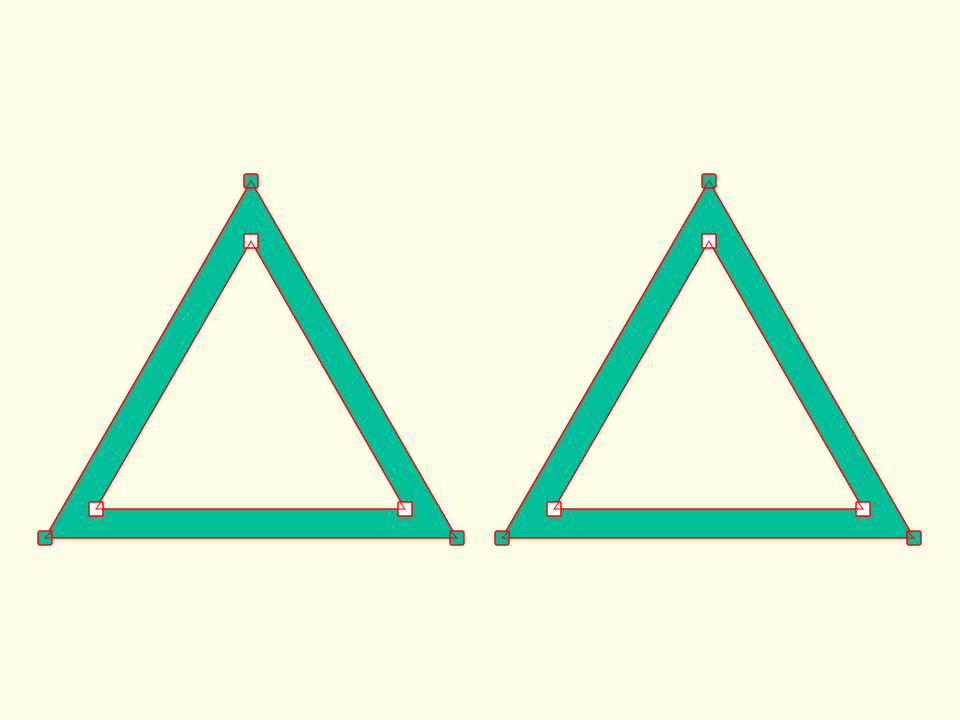 This screenshot has height=720, width=960. What do you see at coordinates (251, 181) in the screenshot?
I see `vertex-handle-left-outer-top` at bounding box center [251, 181].